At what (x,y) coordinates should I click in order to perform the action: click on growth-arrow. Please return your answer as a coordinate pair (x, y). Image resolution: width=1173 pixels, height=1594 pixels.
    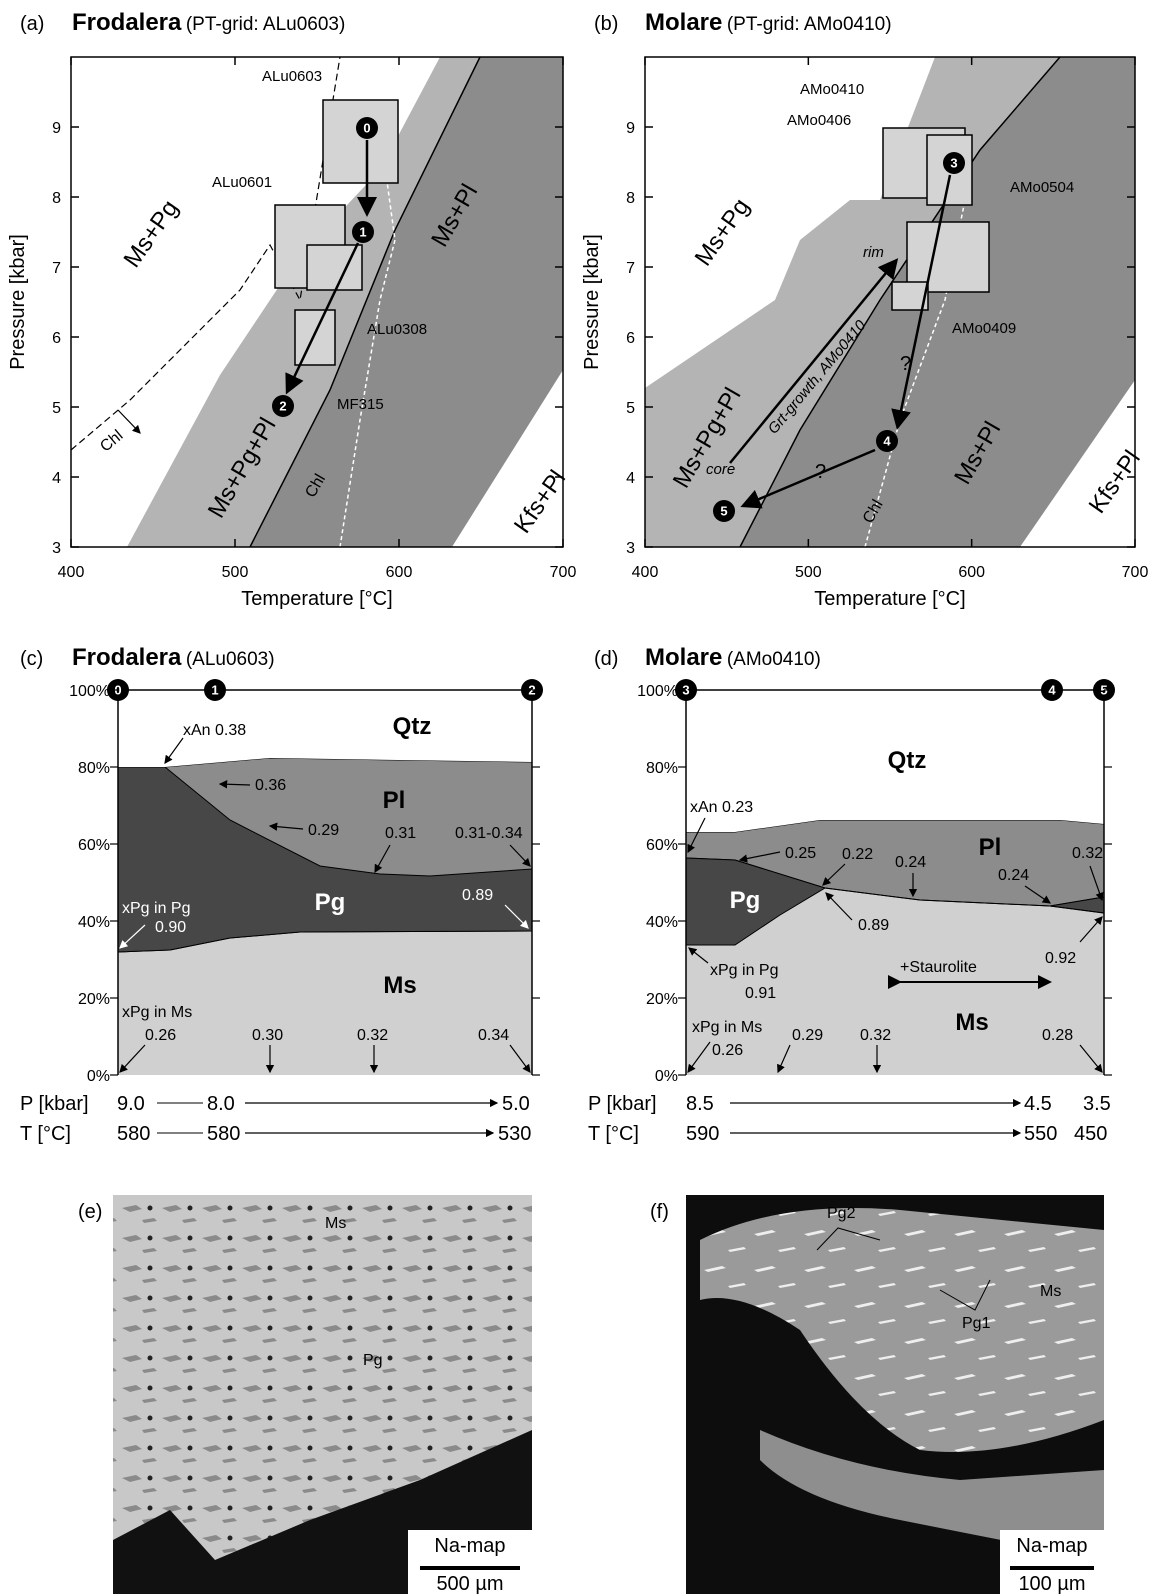
    Looking at the image, I should click on (814, 361).